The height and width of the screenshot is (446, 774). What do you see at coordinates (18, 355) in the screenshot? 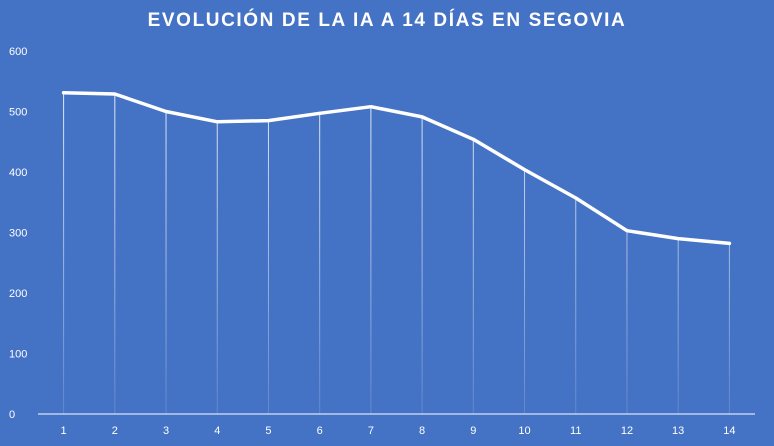
I see `y-tick-label: 100` at bounding box center [18, 355].